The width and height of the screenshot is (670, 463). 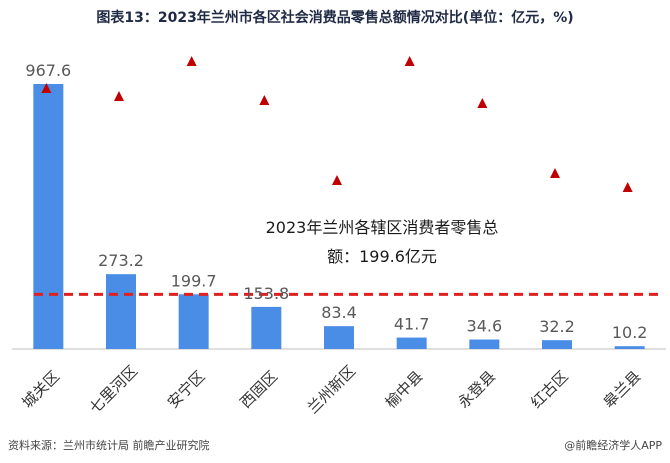 What do you see at coordinates (335, 18) in the screenshot?
I see `chart-title: 图表13：2023年兰州市各区社会消费品零售总额情况对比(单位：亿元，%)` at bounding box center [335, 18].